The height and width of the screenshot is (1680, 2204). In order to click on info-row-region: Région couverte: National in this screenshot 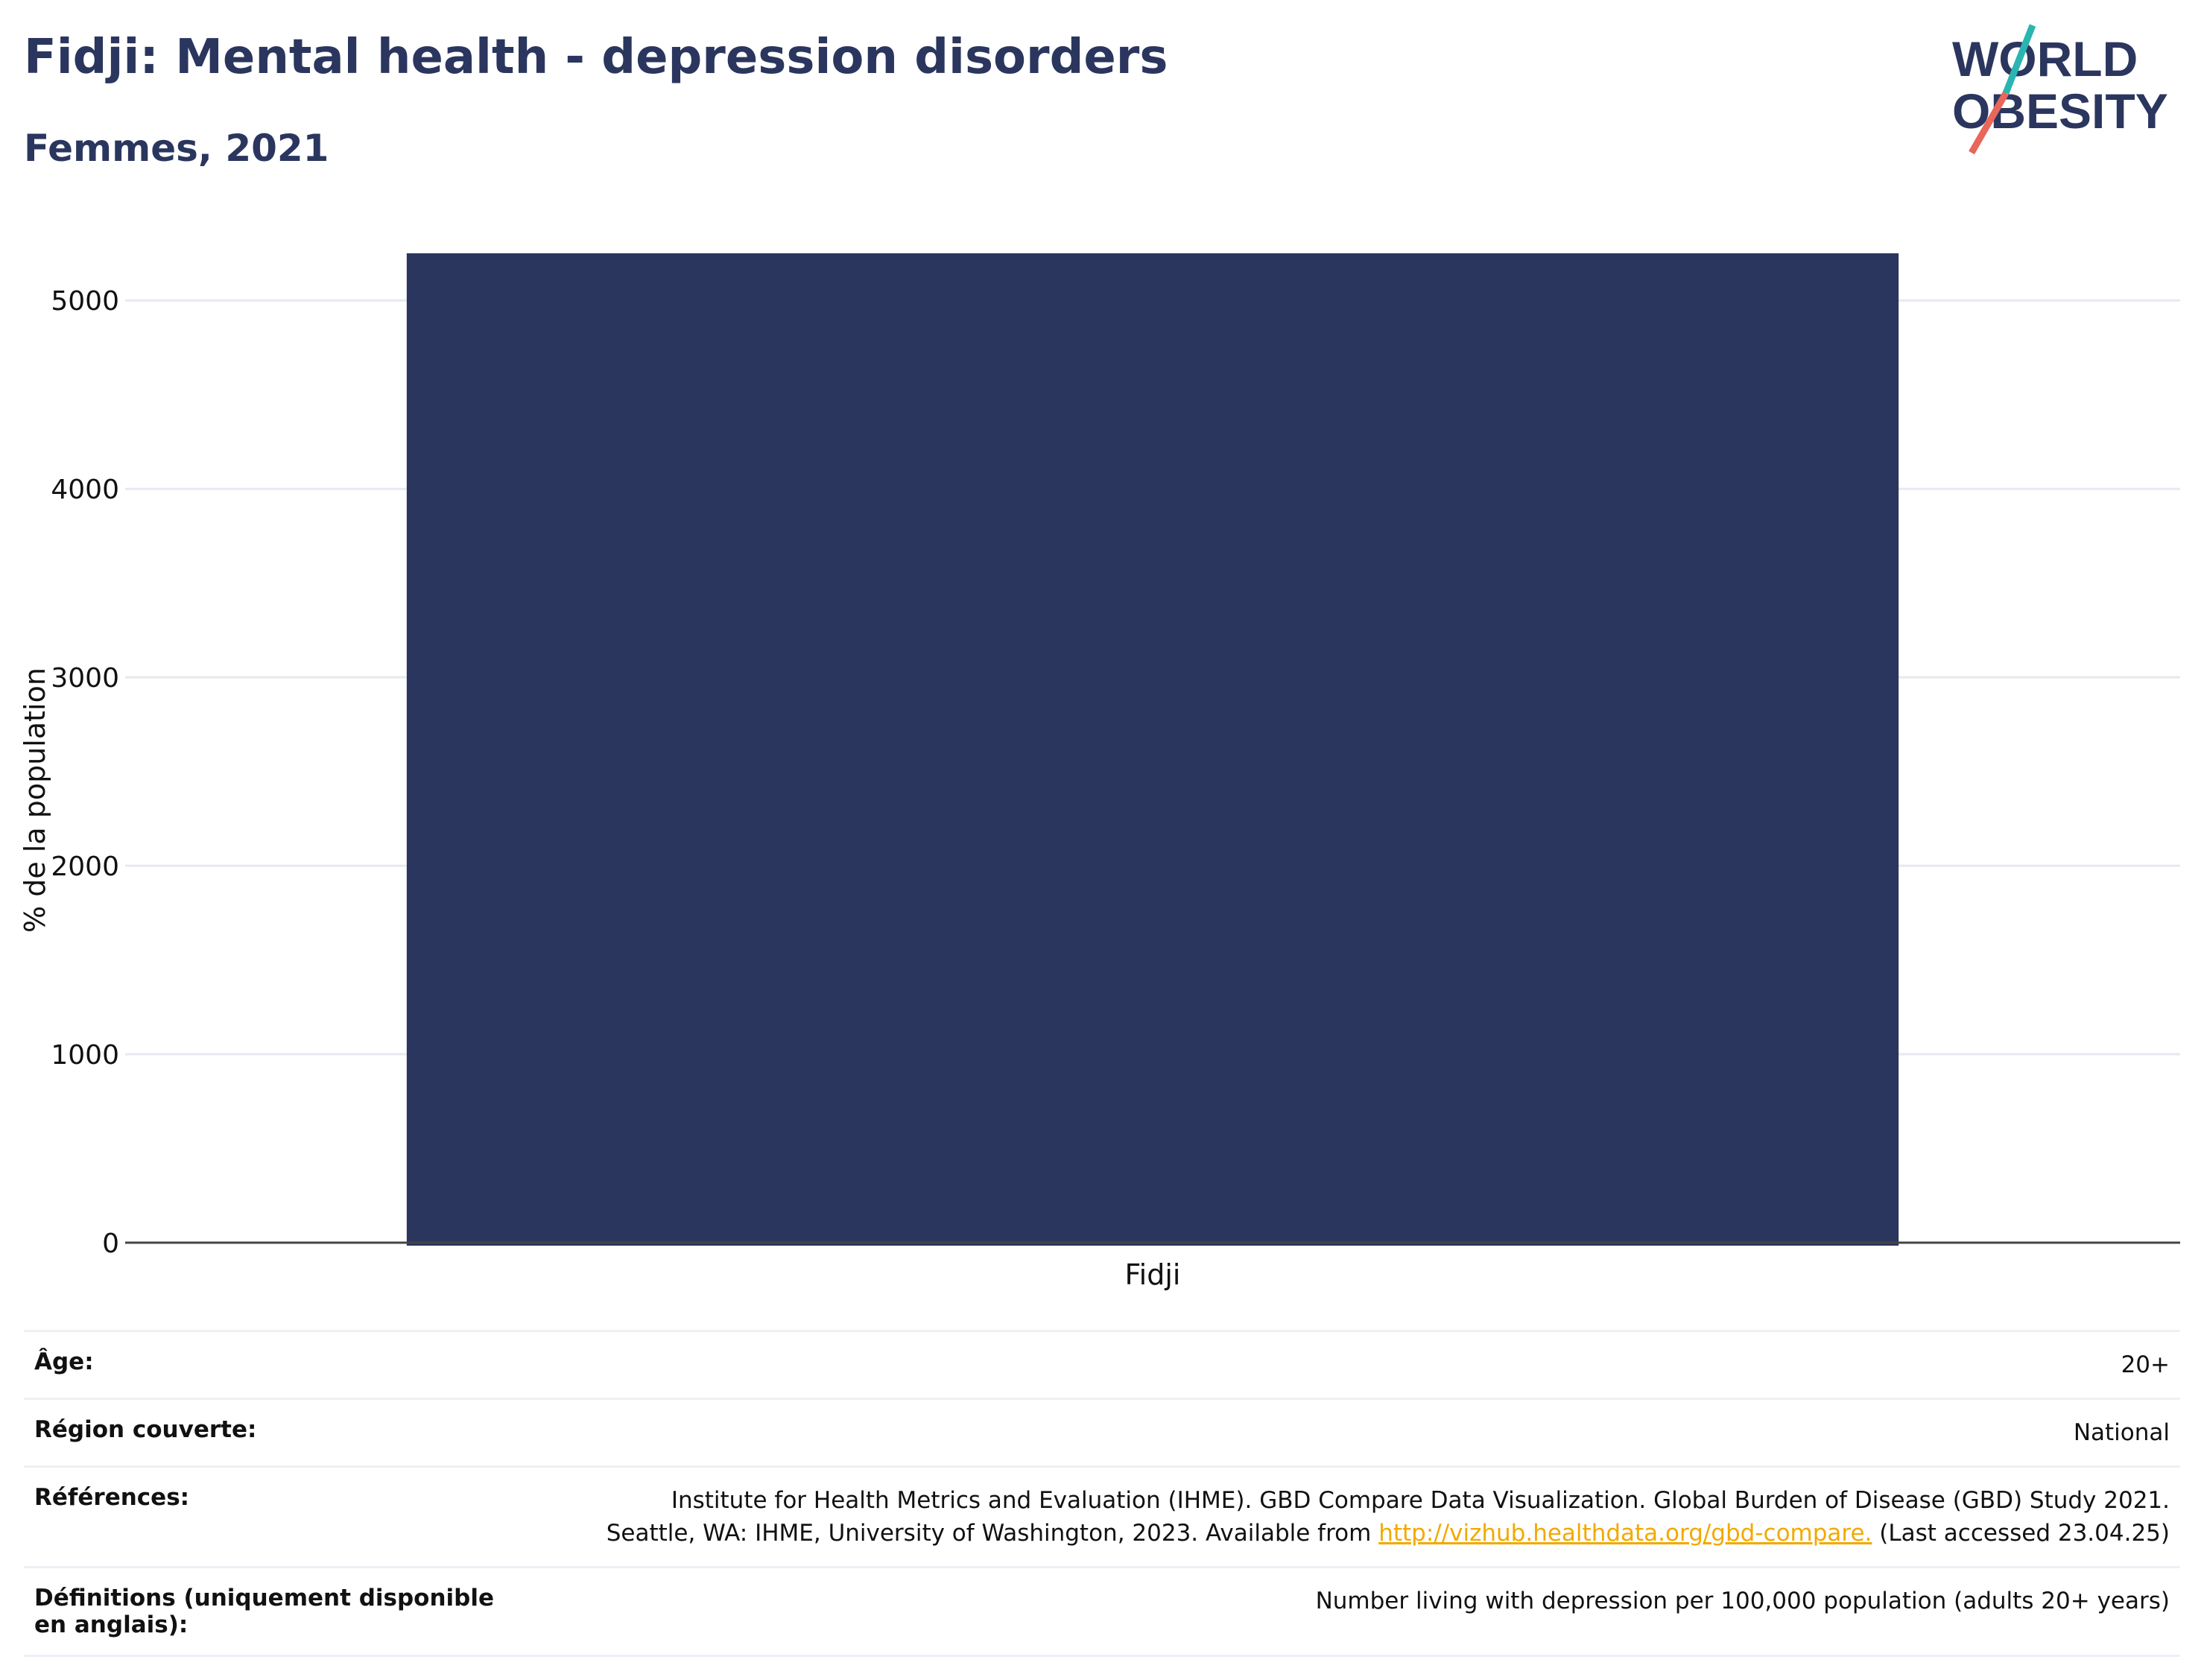, I will do `click(1102, 1432)`.